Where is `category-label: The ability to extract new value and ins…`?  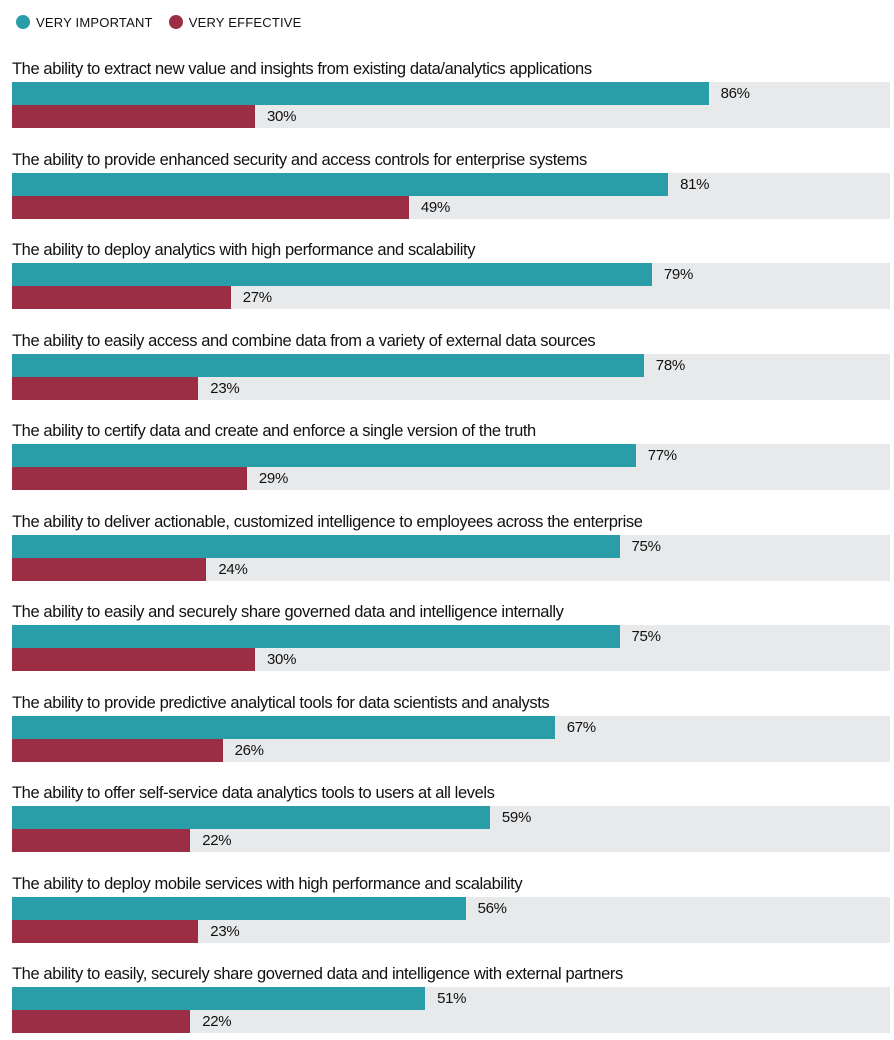
category-label: The ability to extract new value and ins… is located at coordinates (302, 69).